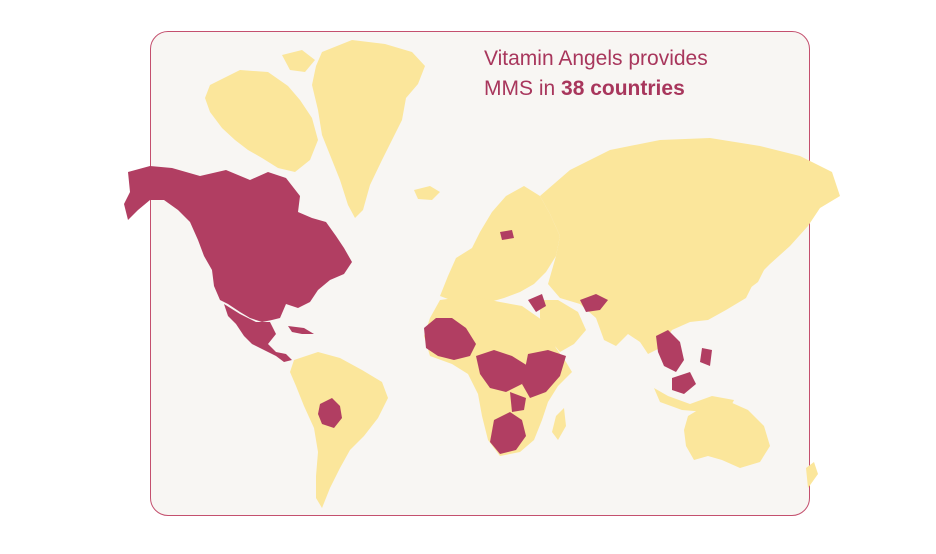  What do you see at coordinates (368, 129) in the screenshot?
I see `greenland` at bounding box center [368, 129].